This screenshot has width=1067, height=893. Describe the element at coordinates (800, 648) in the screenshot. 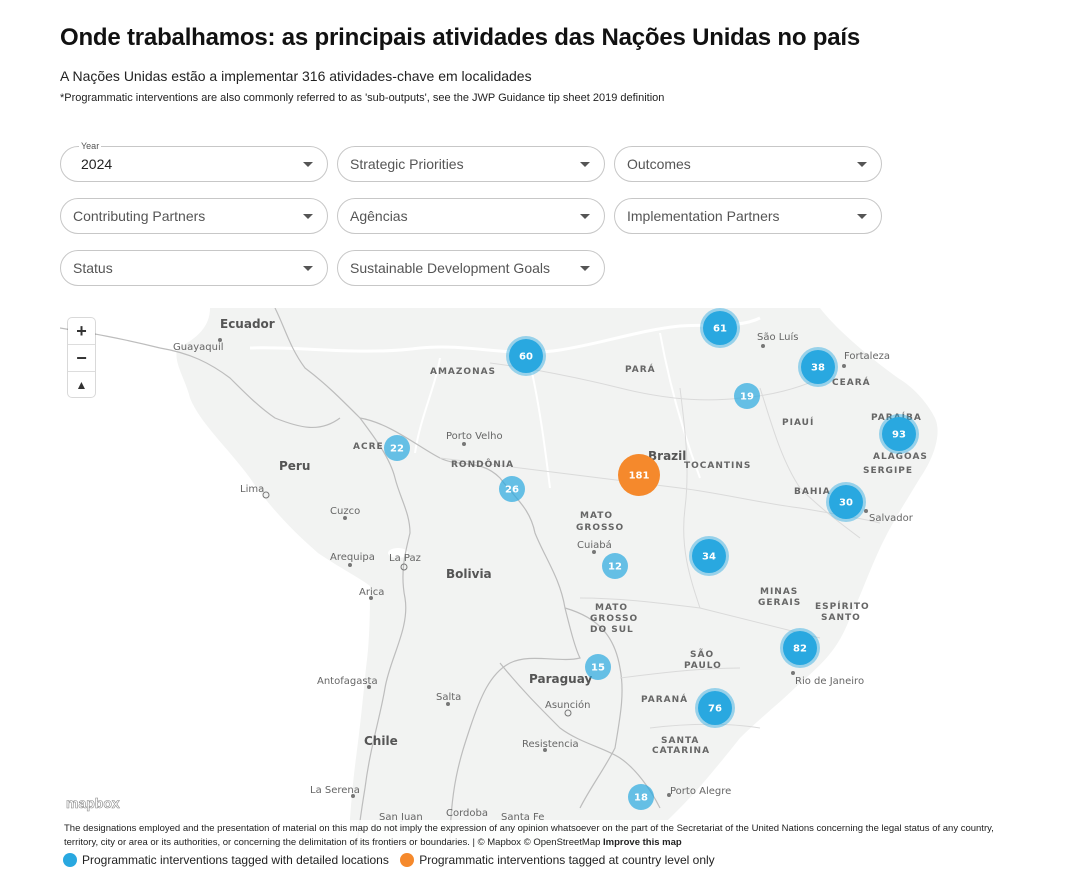

I see `cluster-marker: 82` at that location.